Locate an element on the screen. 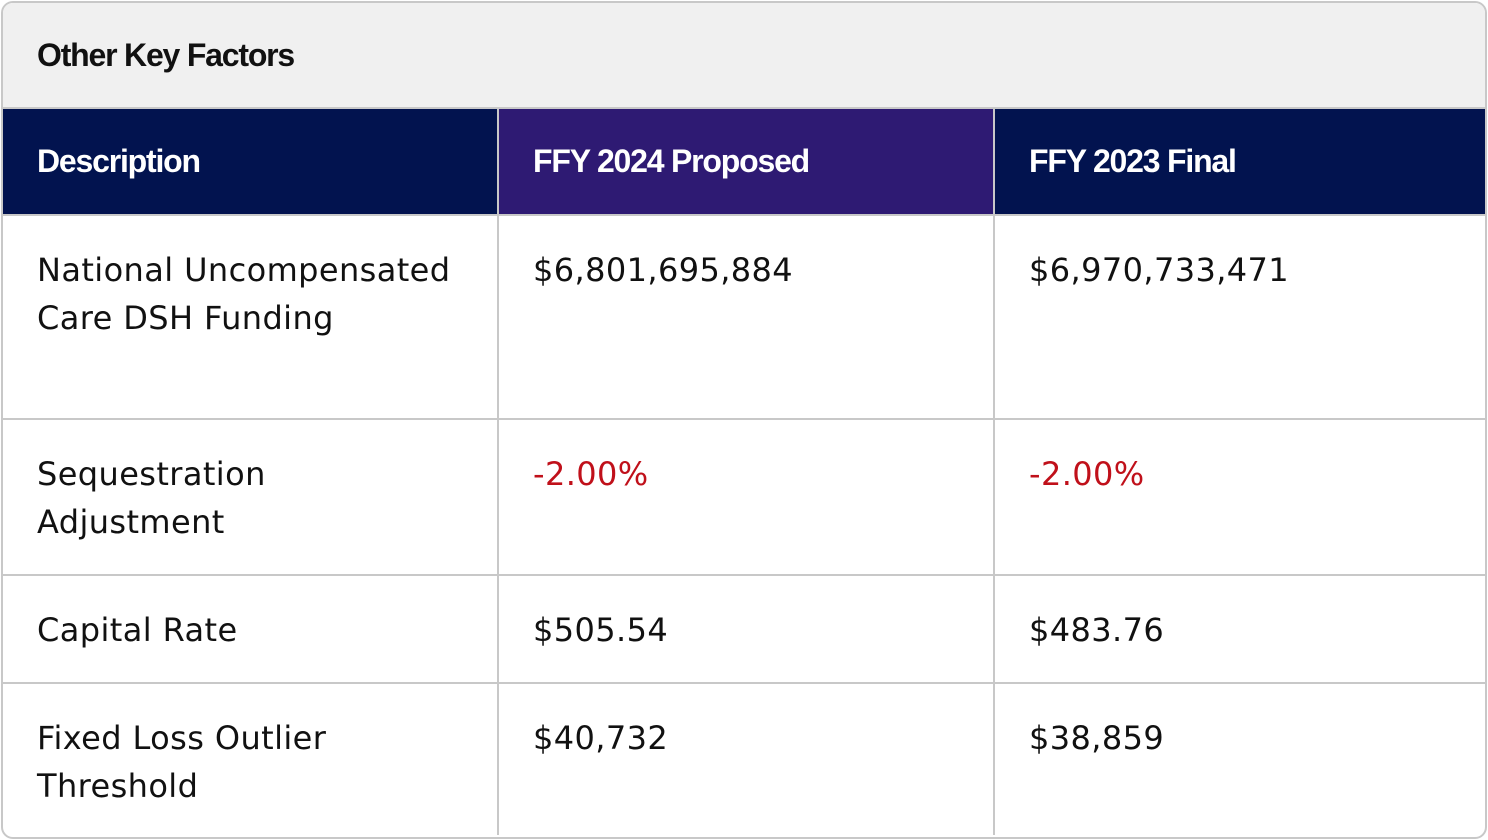 This screenshot has width=1488, height=840. row-description: Fixed Loss Outlier Threshold is located at coordinates (251, 759).